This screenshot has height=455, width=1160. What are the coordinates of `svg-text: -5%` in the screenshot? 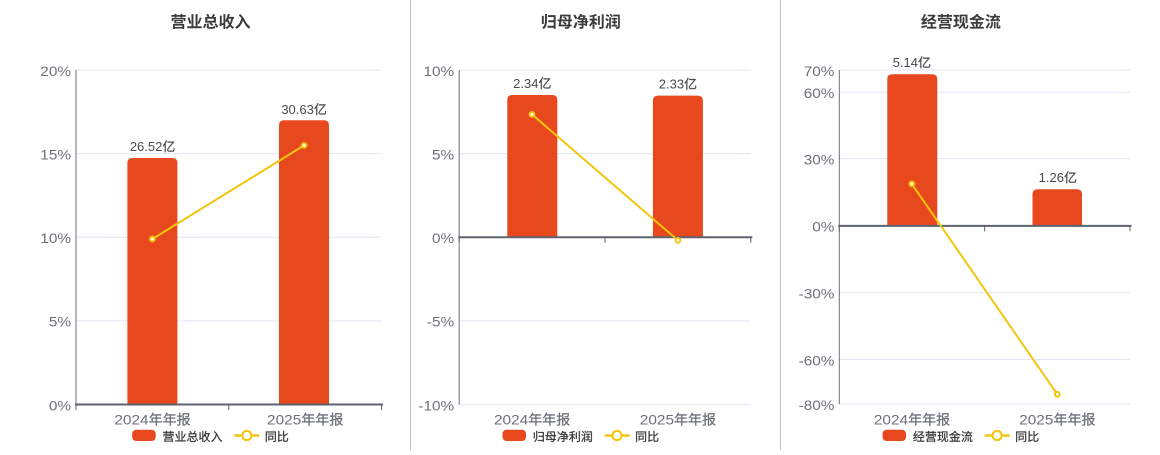 It's located at (440, 322).